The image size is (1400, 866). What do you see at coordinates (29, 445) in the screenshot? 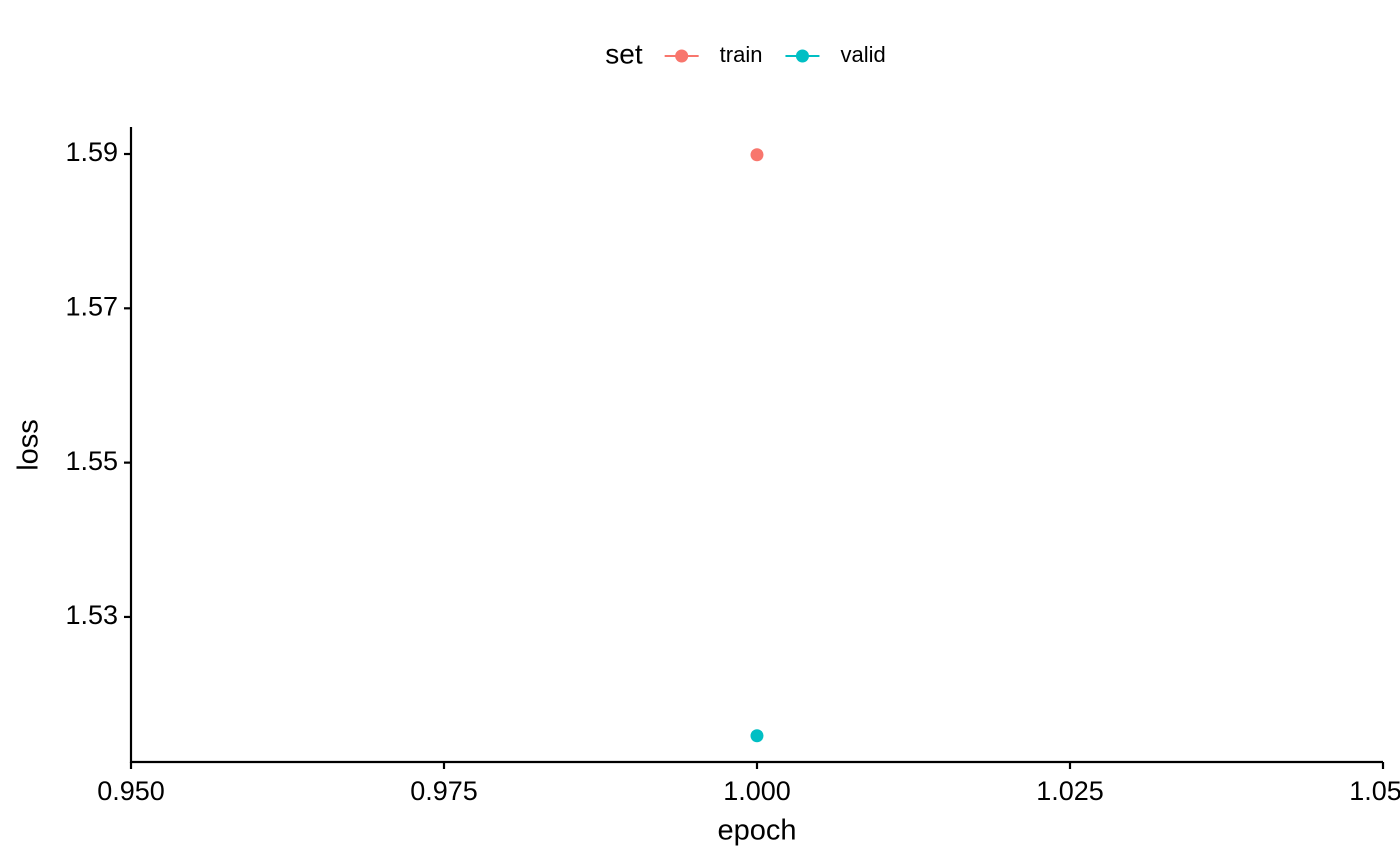
I see `y-axis-label: loss` at bounding box center [29, 445].